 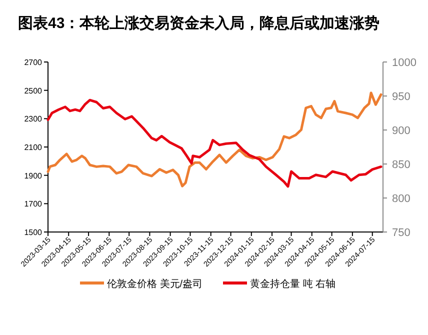 I want to click on legend-label: 黄金持仓量 吨 右轴, so click(x=293, y=284).